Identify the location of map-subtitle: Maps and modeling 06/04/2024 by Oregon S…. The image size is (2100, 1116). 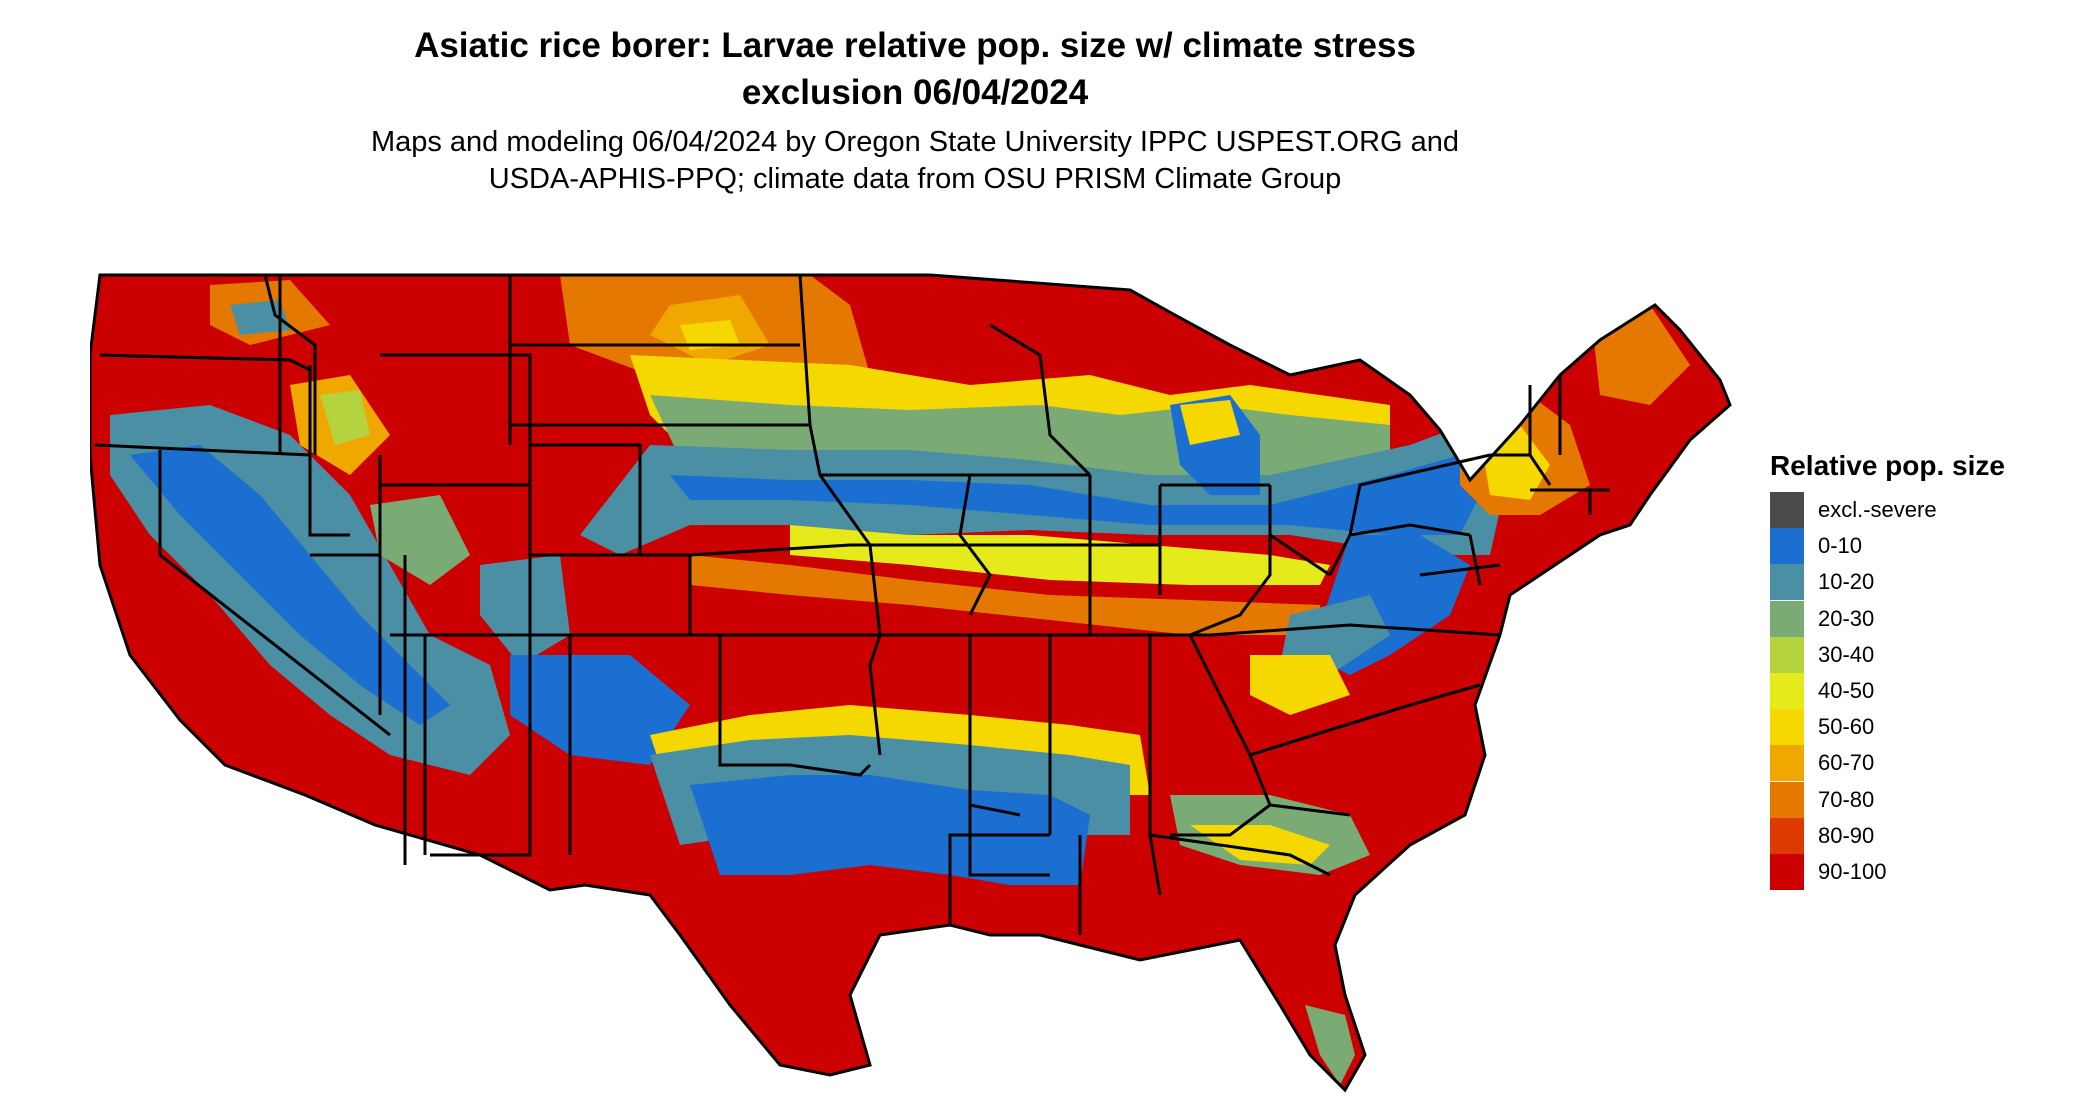
(915, 161).